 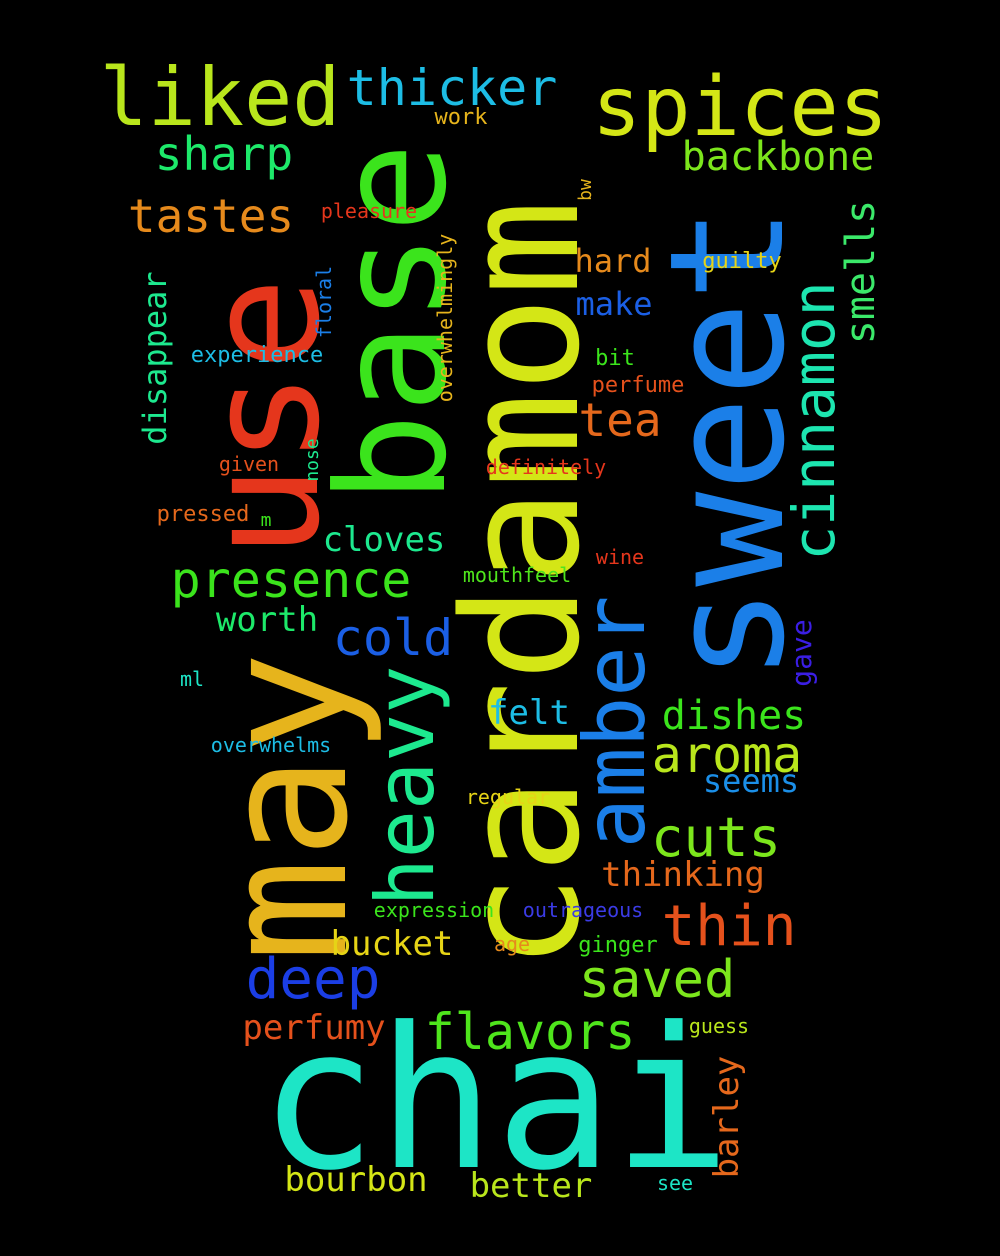 I want to click on word-bit: bit, so click(x=615, y=358).